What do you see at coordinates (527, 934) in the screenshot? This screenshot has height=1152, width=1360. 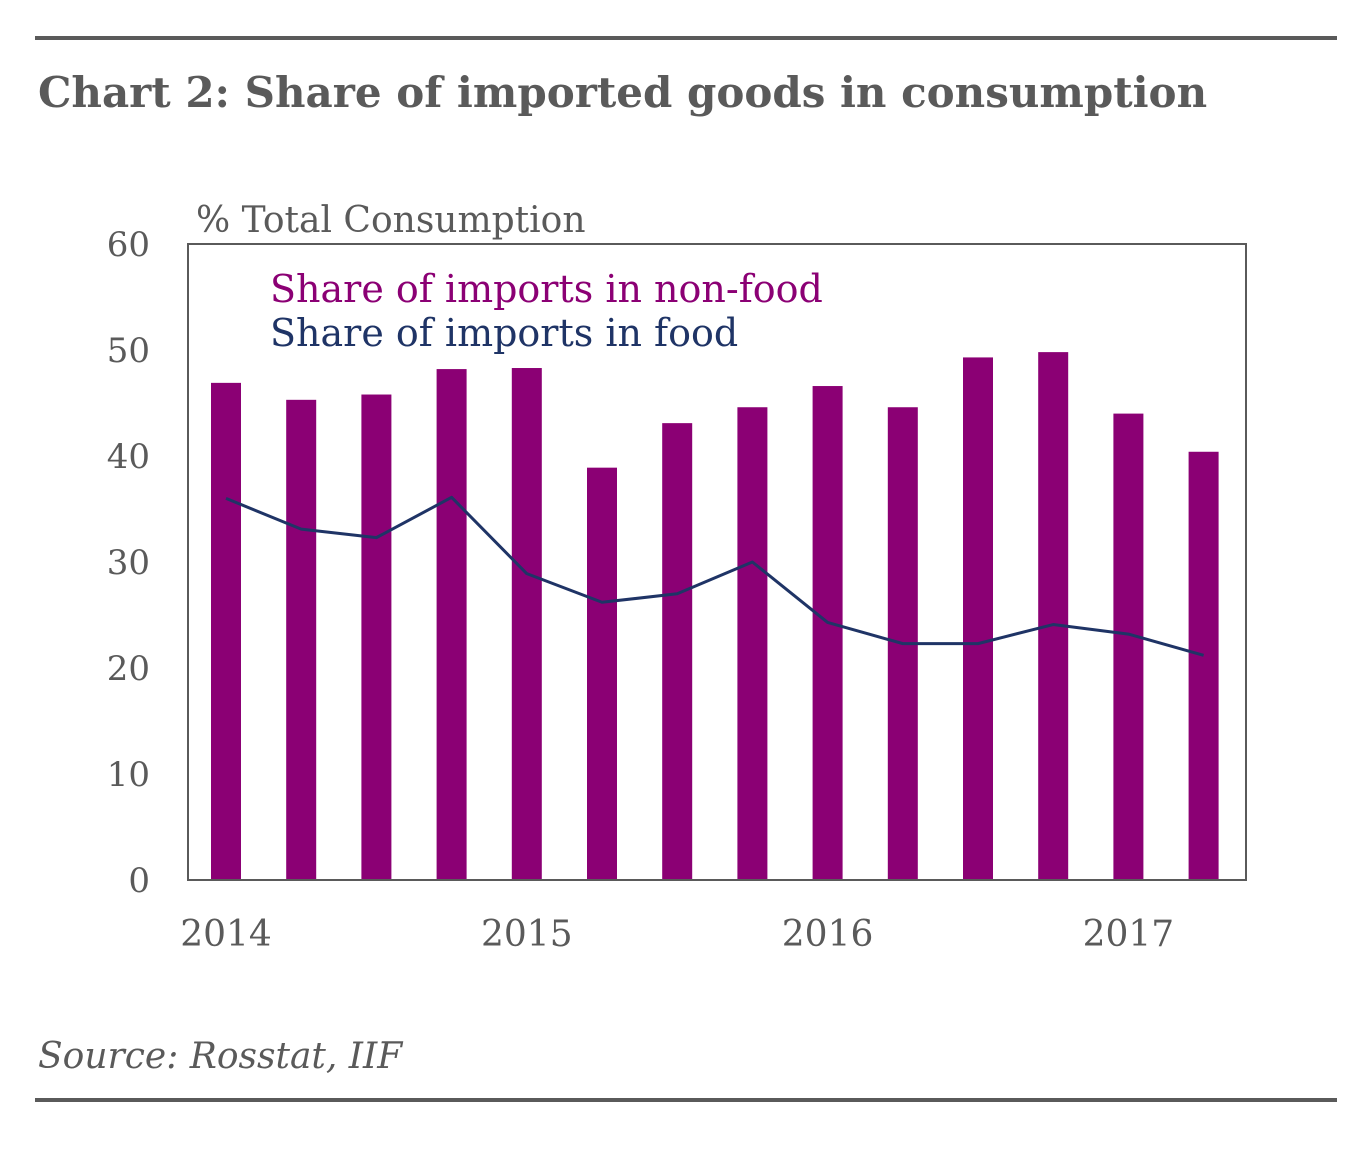 I see `x-tick-label: 2015` at bounding box center [527, 934].